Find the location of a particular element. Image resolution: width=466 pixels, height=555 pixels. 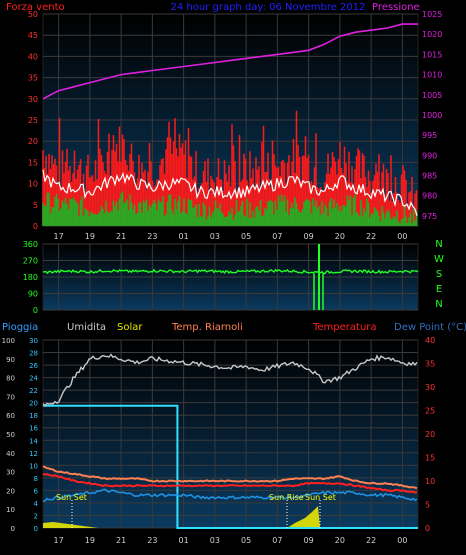

left-tick-label: 20 is located at coordinates (33, 141).